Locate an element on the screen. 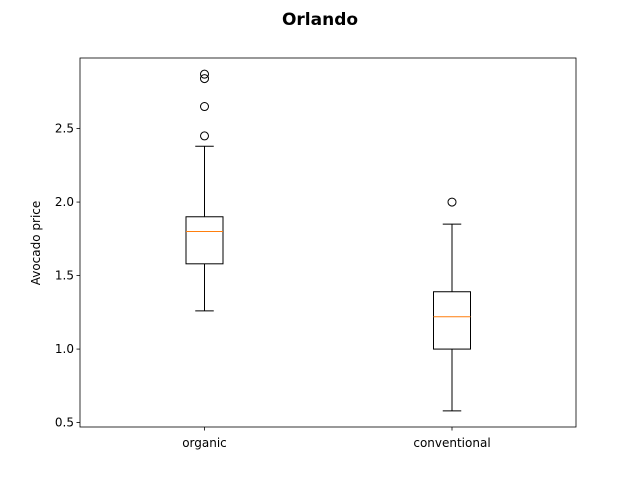 The height and width of the screenshot is (480, 640). y-tick-label: 1.5 is located at coordinates (64, 276).